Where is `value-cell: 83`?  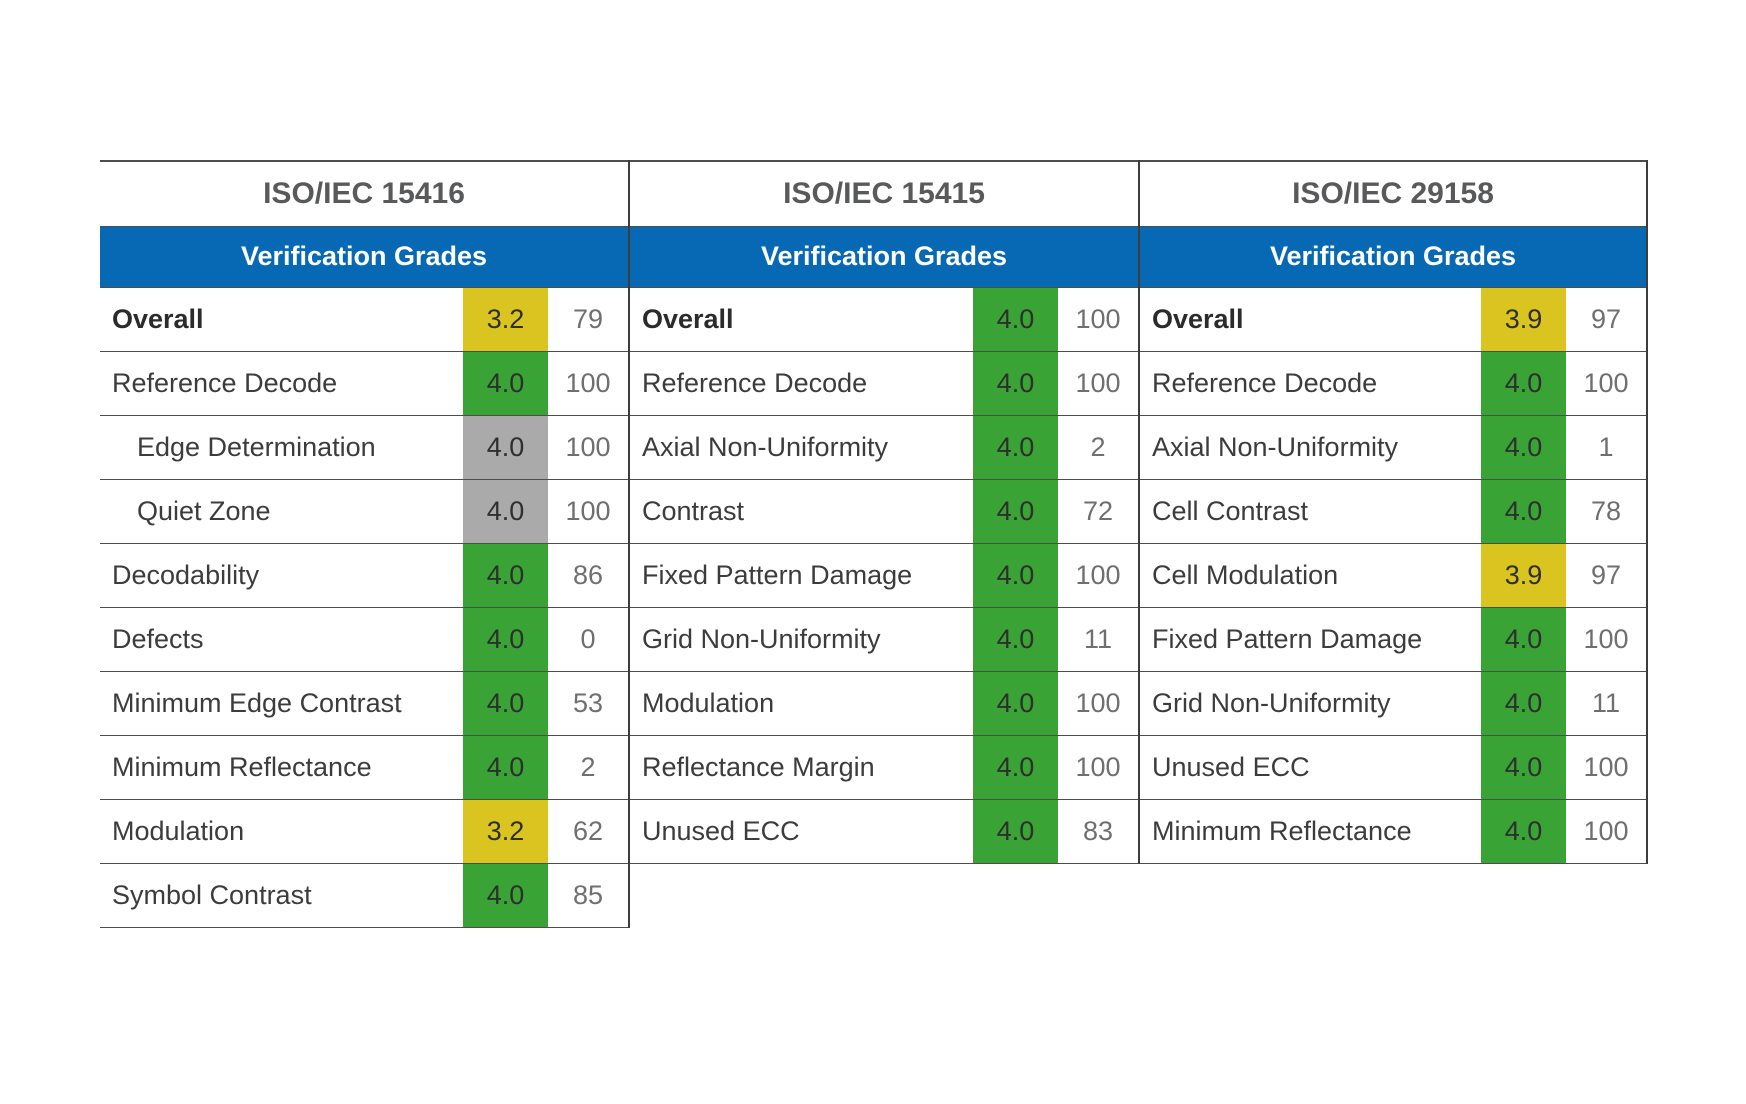 value-cell: 83 is located at coordinates (1098, 831).